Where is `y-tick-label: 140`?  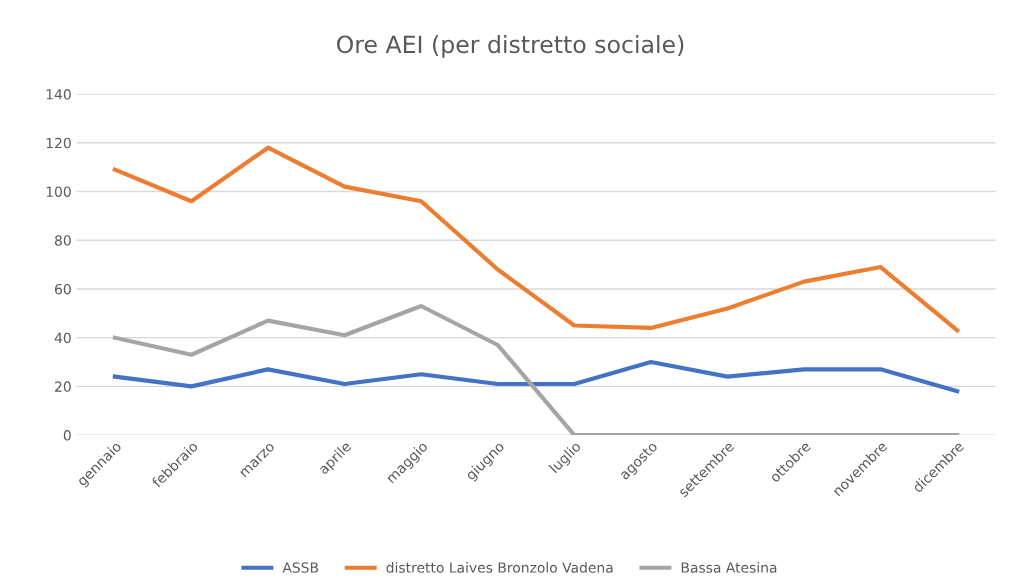
y-tick-label: 140 is located at coordinates (58, 94).